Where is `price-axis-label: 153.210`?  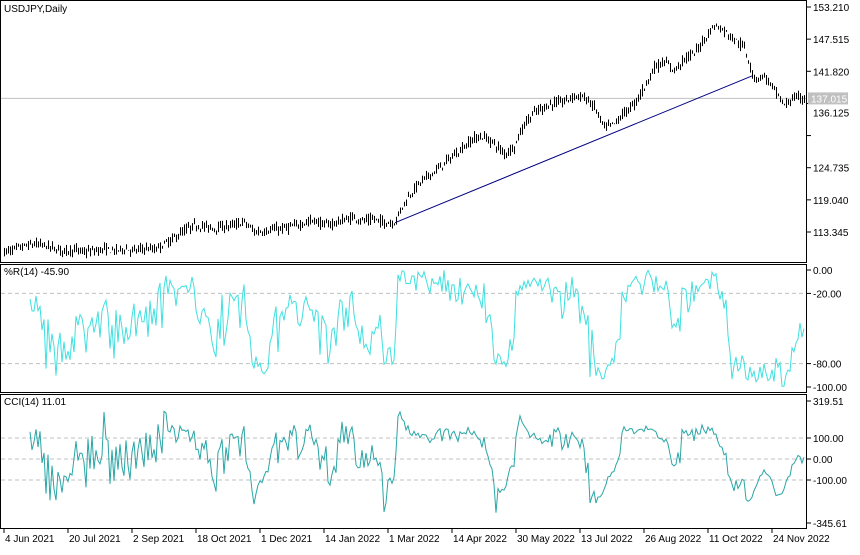
price-axis-label: 153.210 is located at coordinates (831, 8).